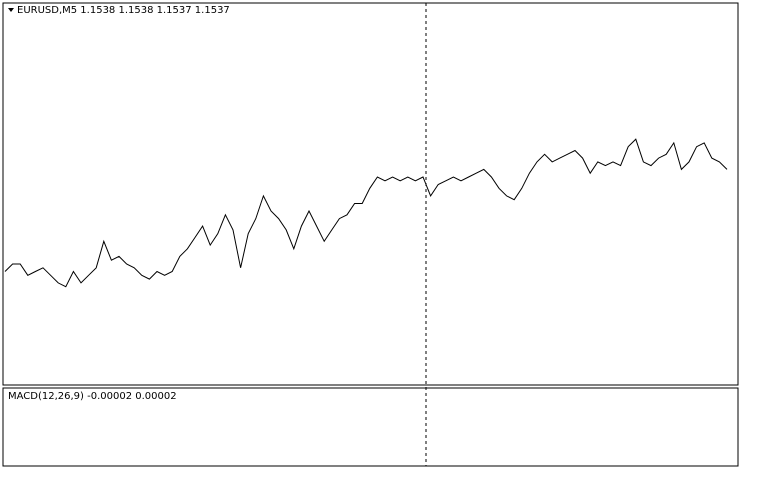  What do you see at coordinates (92, 396) in the screenshot?
I see `macd-header: MACD(12,26,9) -0.00002 0.00002` at bounding box center [92, 396].